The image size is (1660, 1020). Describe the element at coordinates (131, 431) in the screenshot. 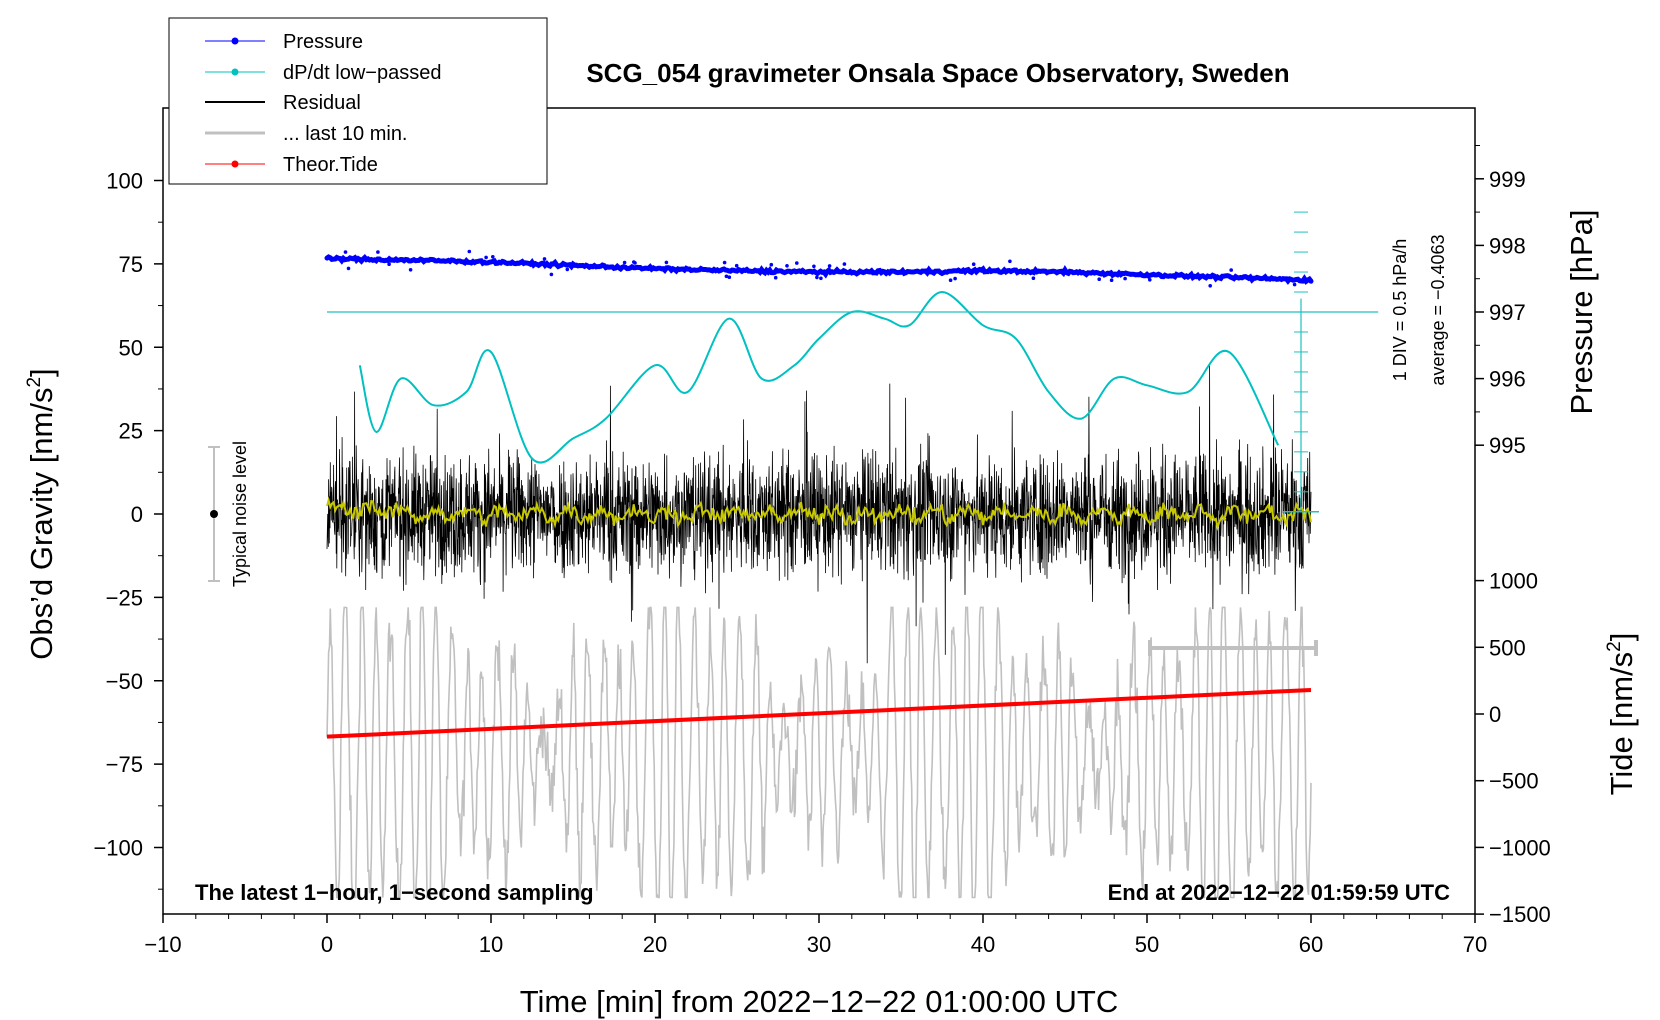

I see `y-left-tick-label: 25` at that location.